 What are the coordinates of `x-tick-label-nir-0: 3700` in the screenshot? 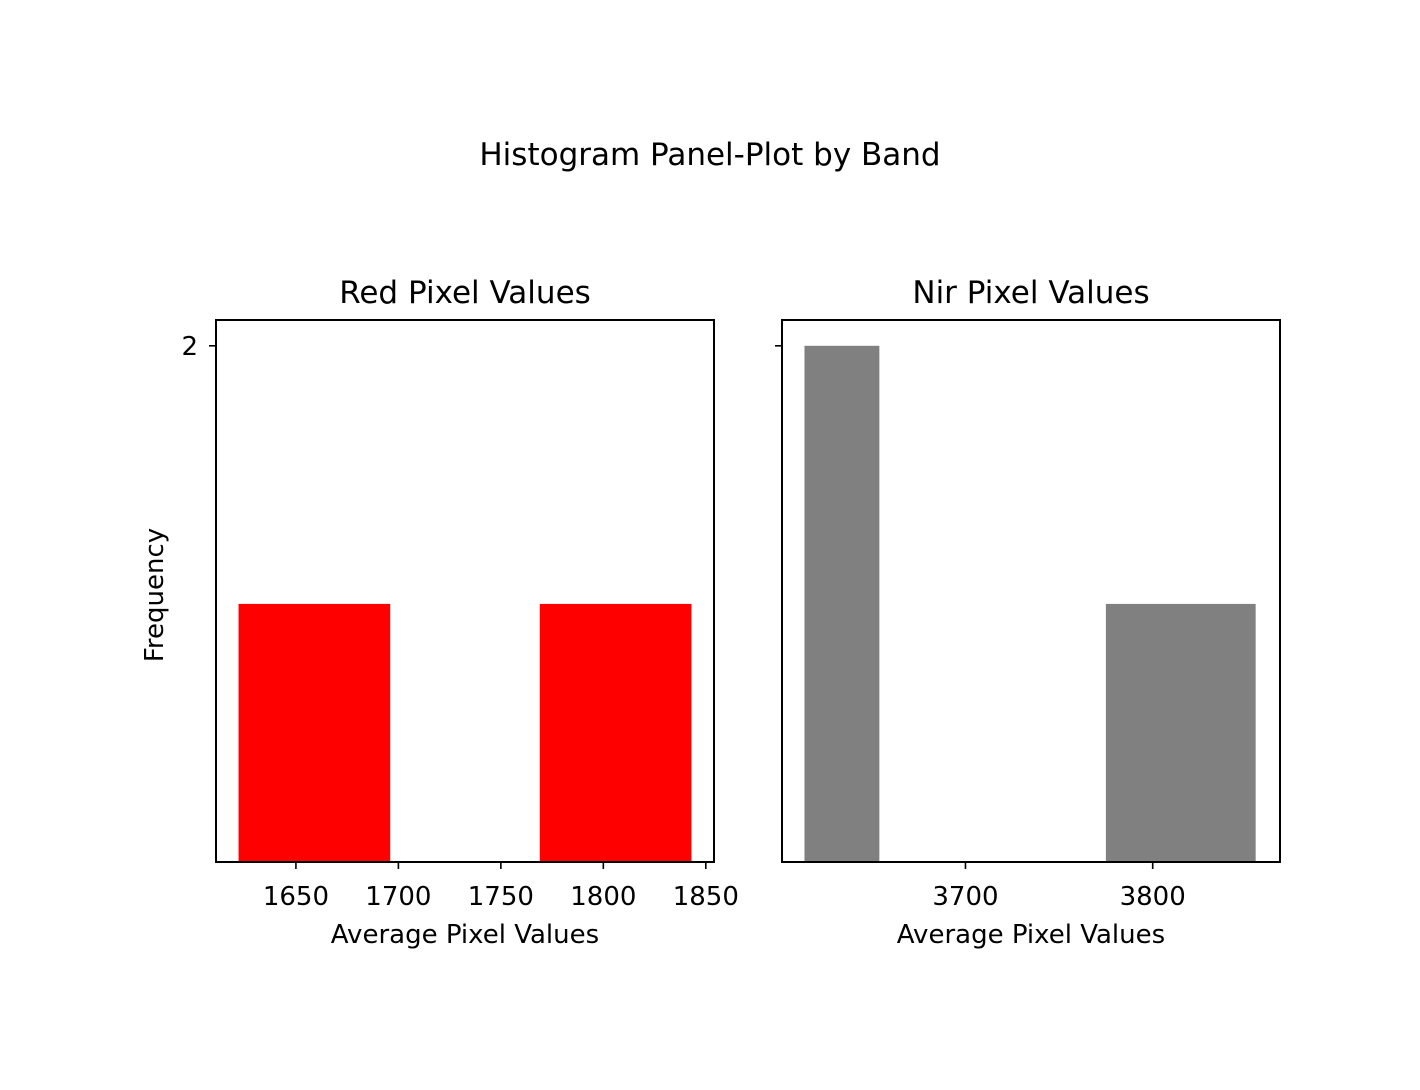 It's located at (965, 897).